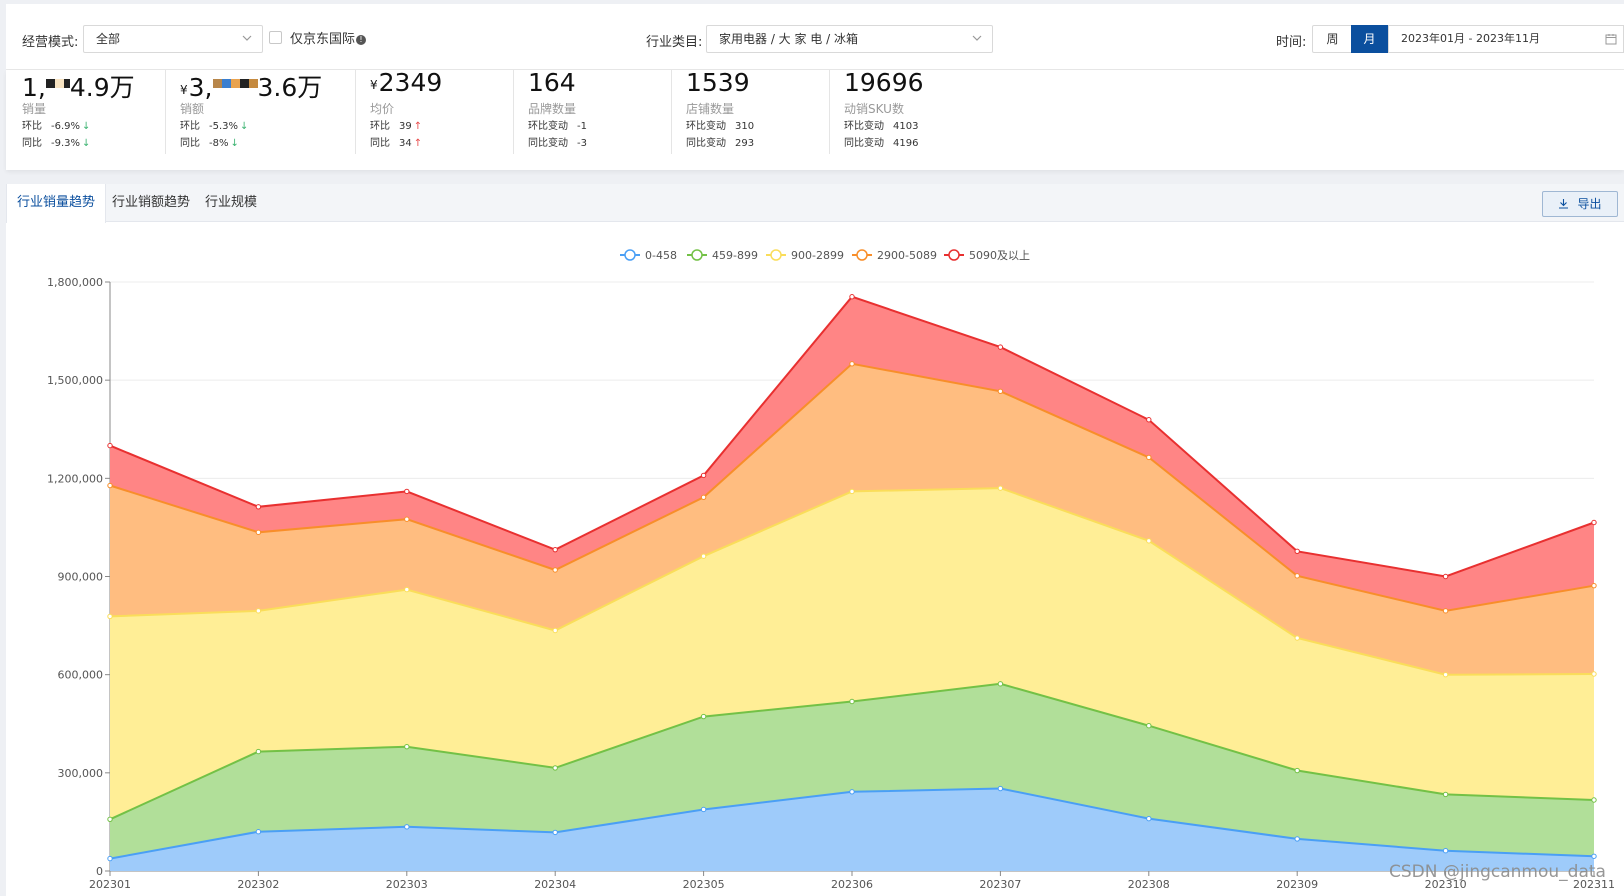  What do you see at coordinates (56, 143) in the screenshot?
I see `stat-yoy: 同比 -9.3% ↓` at bounding box center [56, 143].